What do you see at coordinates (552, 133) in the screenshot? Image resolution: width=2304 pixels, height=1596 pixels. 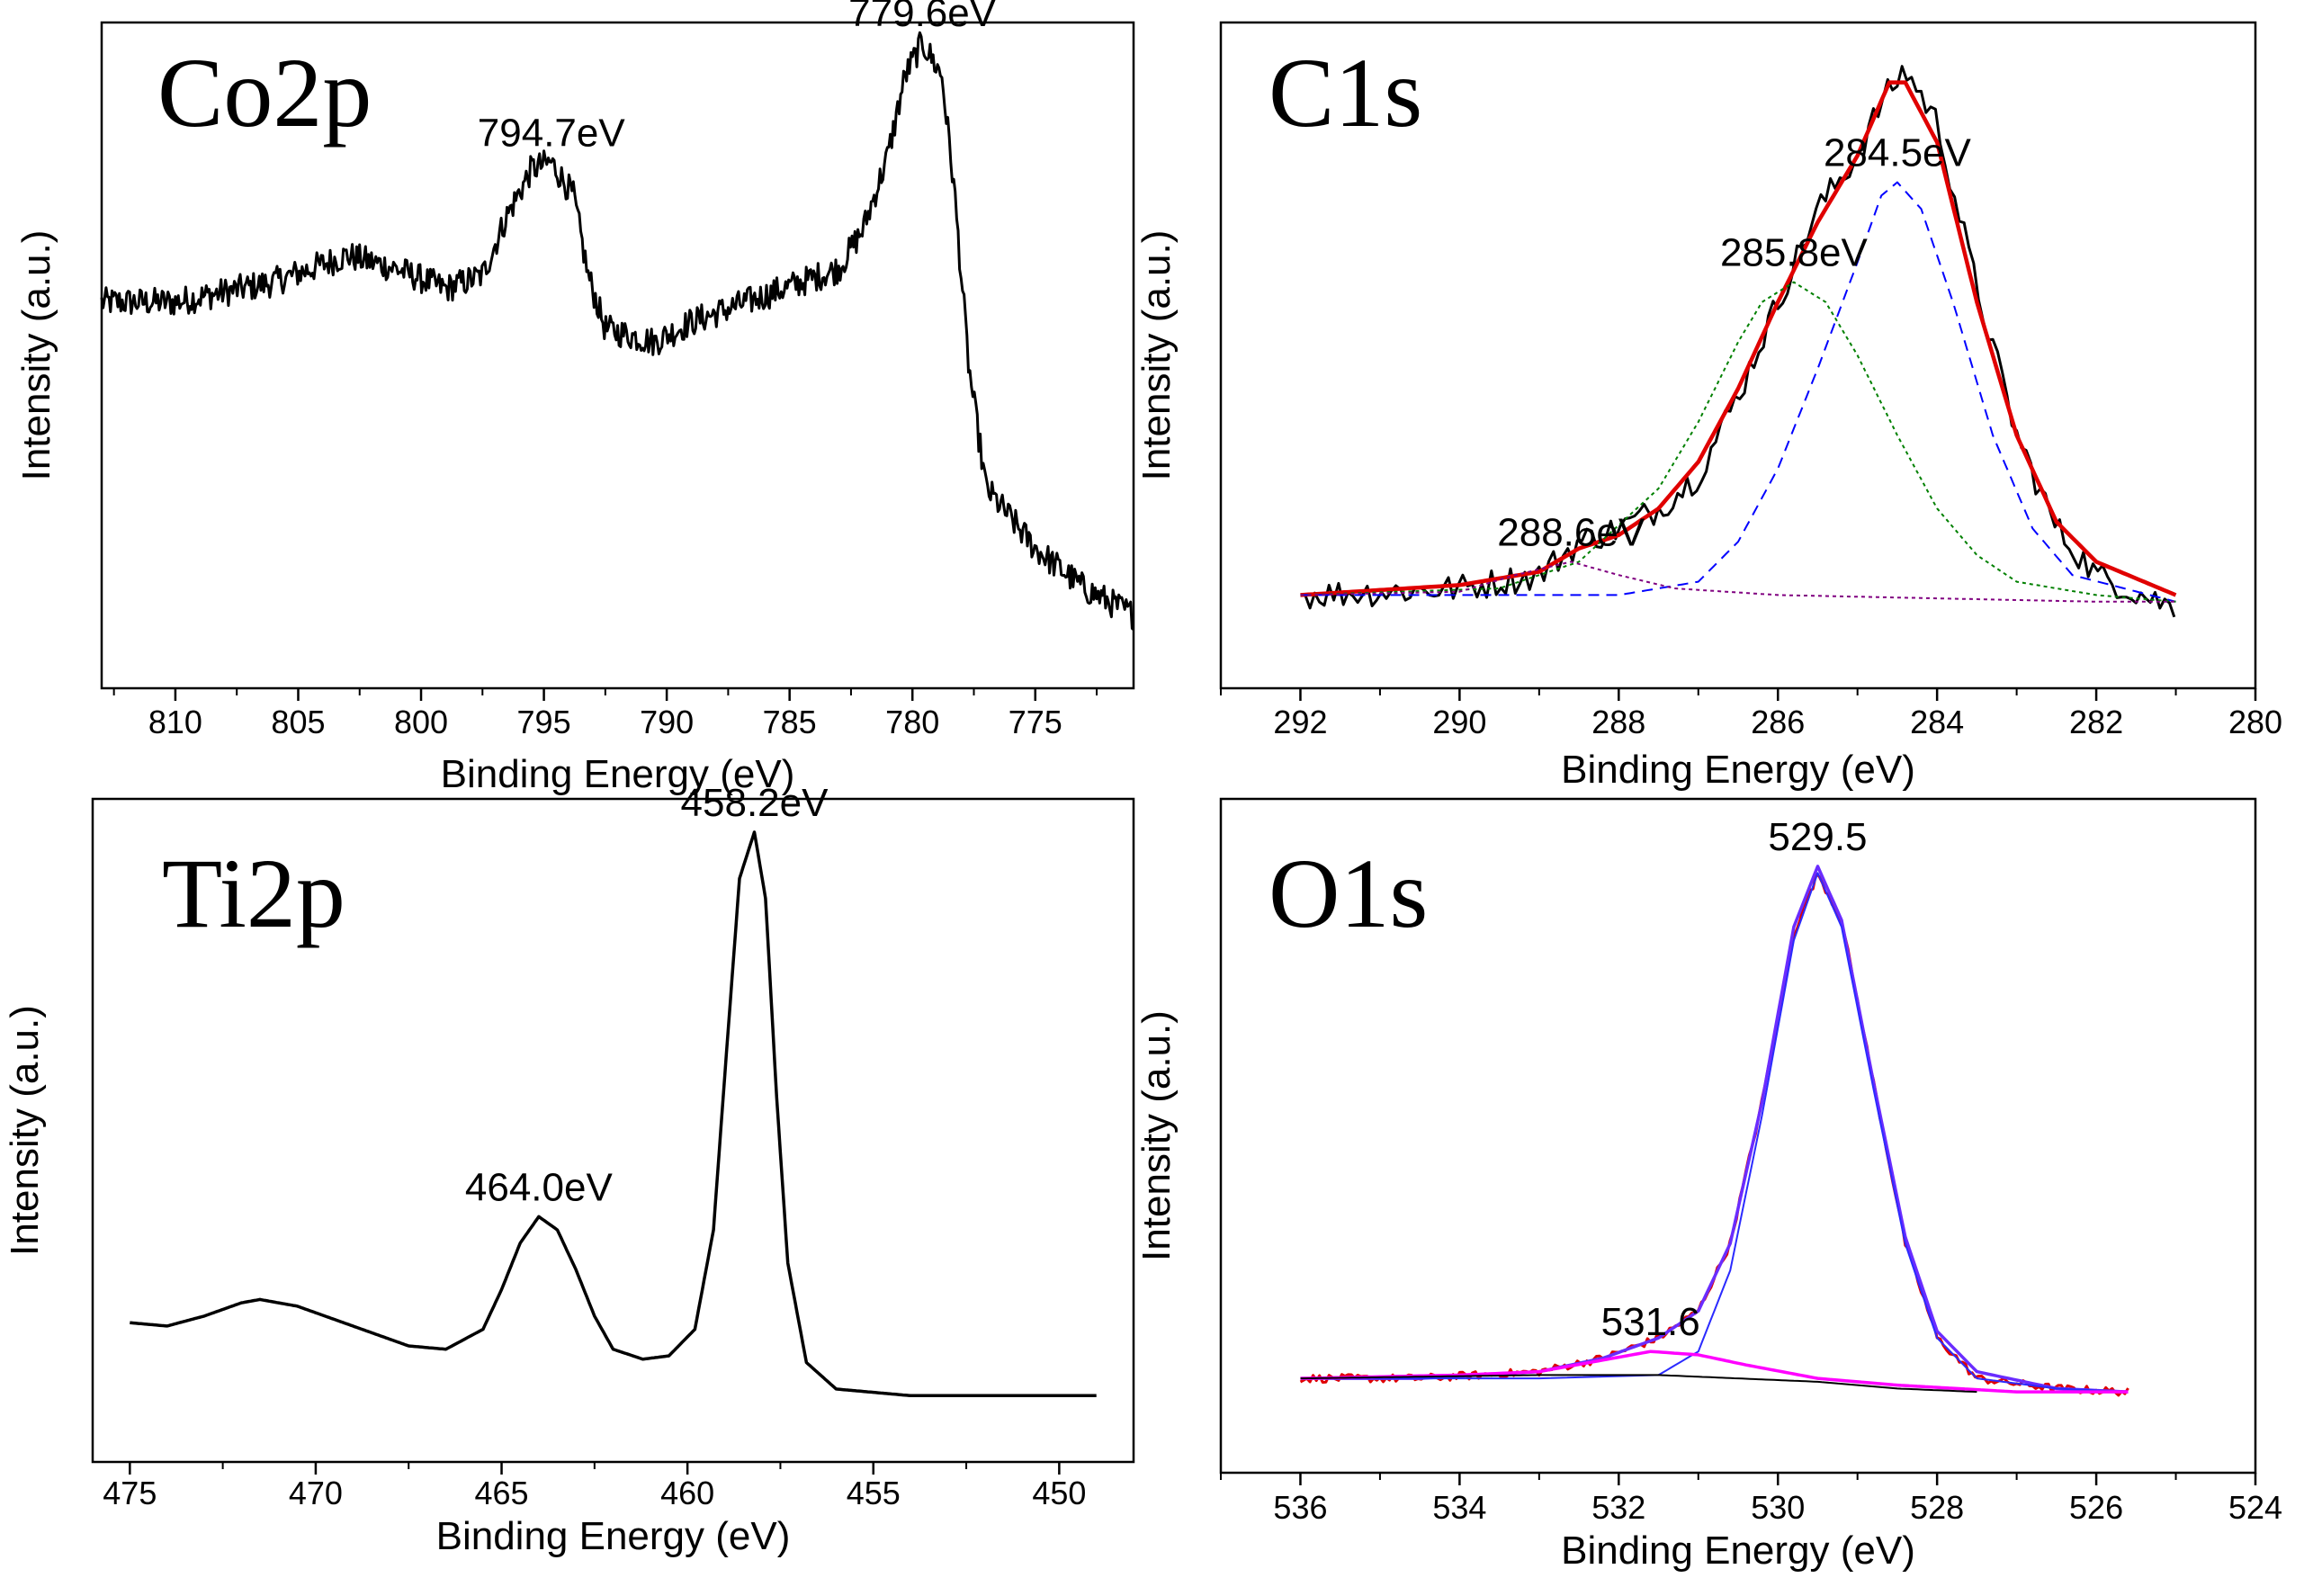 I see `peak-annotation: 794.7eV` at bounding box center [552, 133].